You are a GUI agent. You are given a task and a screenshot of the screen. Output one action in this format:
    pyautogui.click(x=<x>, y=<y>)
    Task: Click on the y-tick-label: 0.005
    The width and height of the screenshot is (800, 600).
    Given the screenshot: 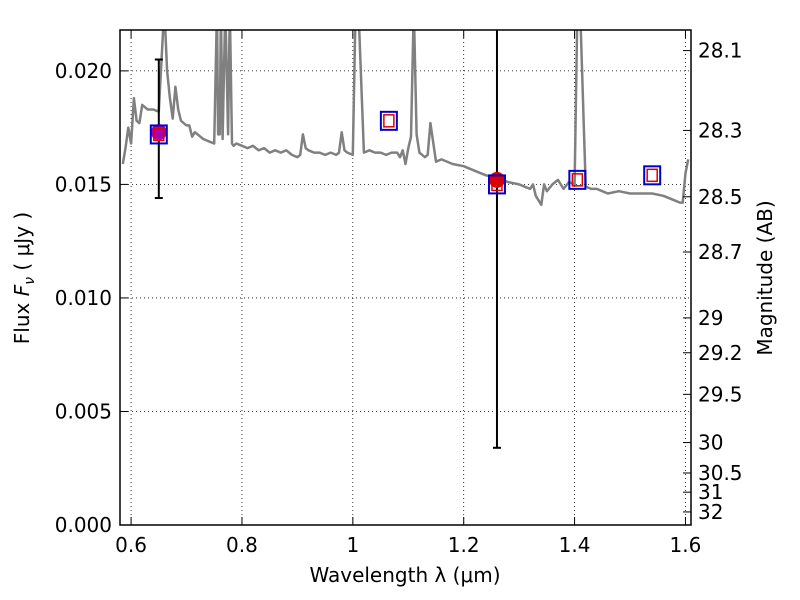 What is the action you would take?
    pyautogui.click(x=83, y=411)
    